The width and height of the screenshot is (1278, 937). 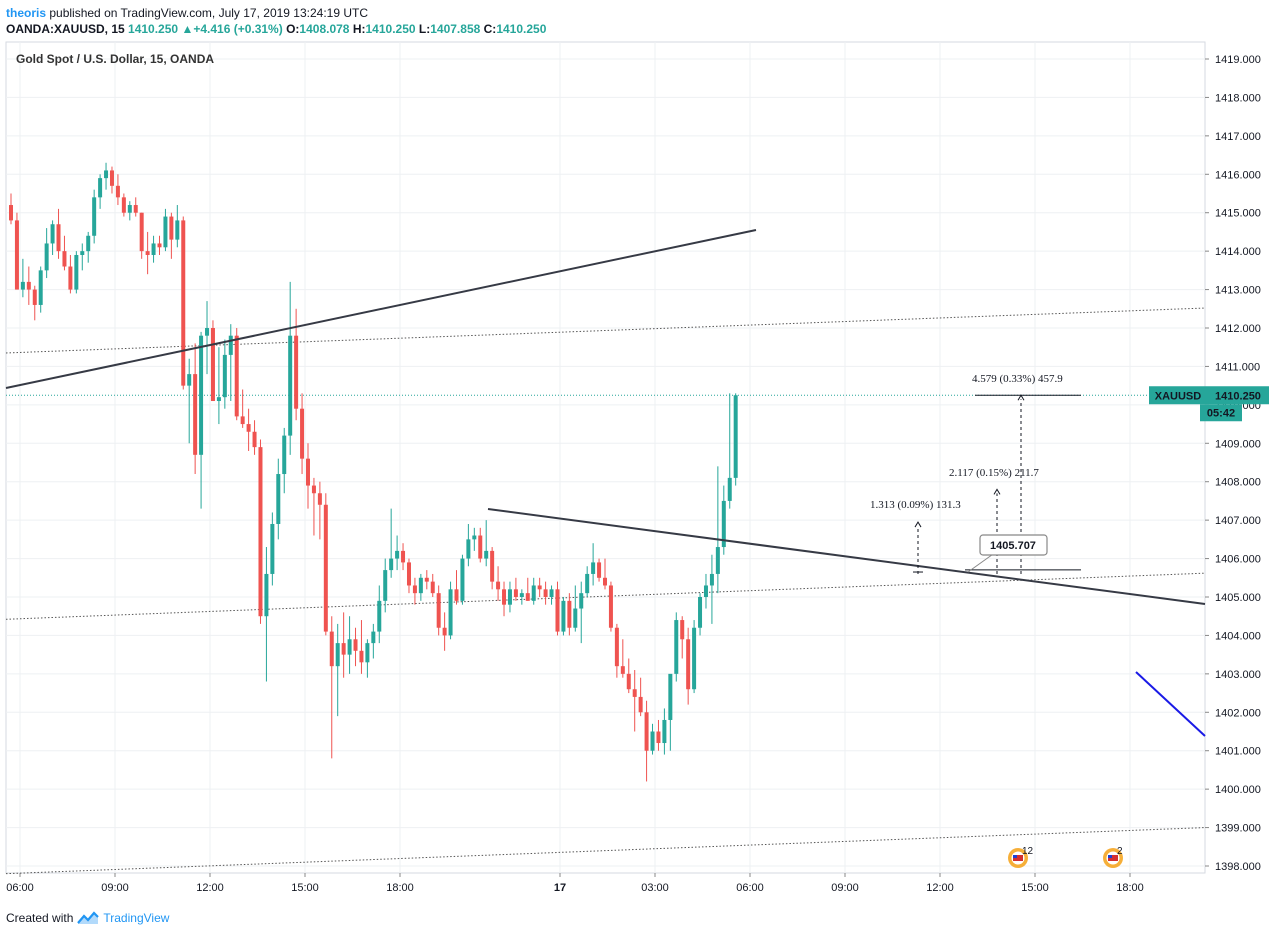 I want to click on tradingview-logo-icon, so click(x=88, y=917).